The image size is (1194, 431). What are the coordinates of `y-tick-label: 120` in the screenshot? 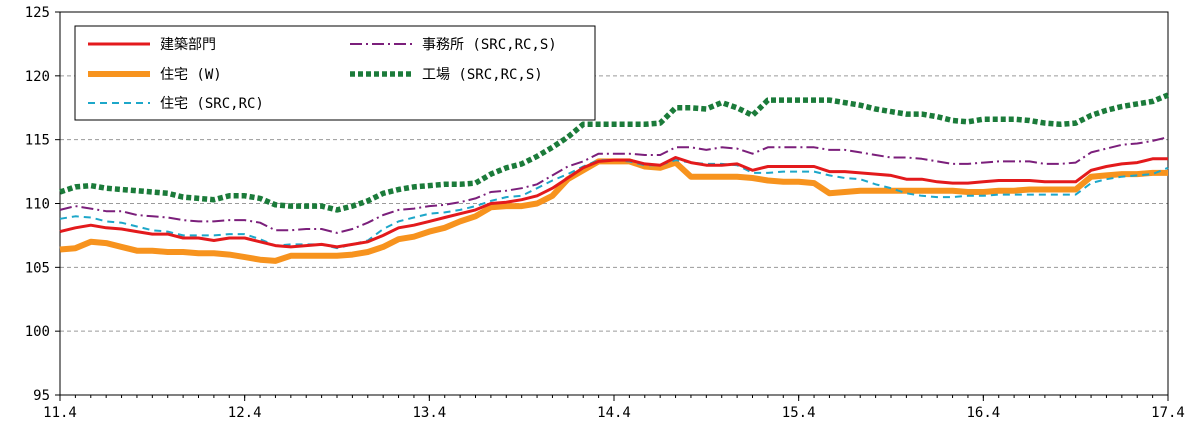 It's located at (37, 77).